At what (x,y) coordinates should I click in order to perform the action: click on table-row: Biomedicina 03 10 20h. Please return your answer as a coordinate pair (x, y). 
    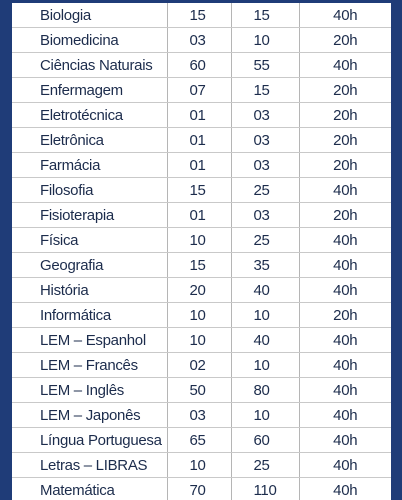
    Looking at the image, I should click on (201, 40).